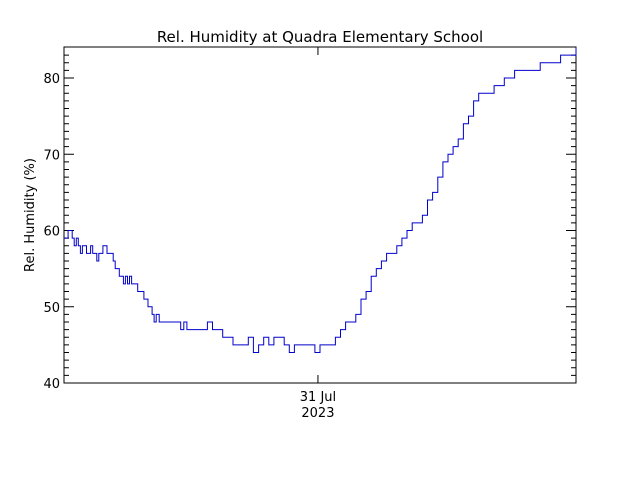  Describe the element at coordinates (51, 79) in the screenshot. I see `y-tick-label: 80` at that location.